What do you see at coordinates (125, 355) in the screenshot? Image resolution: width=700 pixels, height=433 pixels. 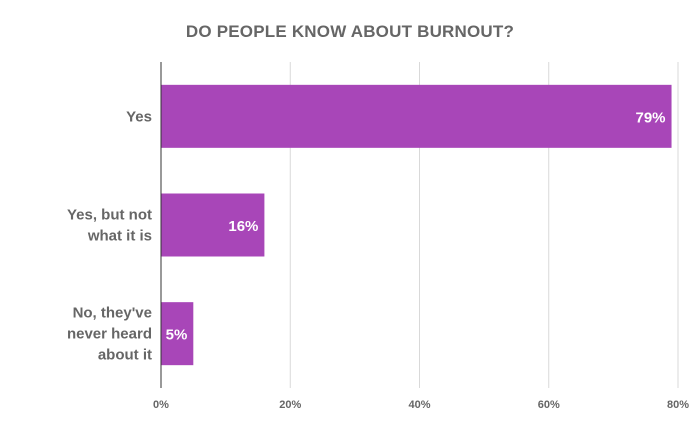 I see `category-label-line: about it` at bounding box center [125, 355].